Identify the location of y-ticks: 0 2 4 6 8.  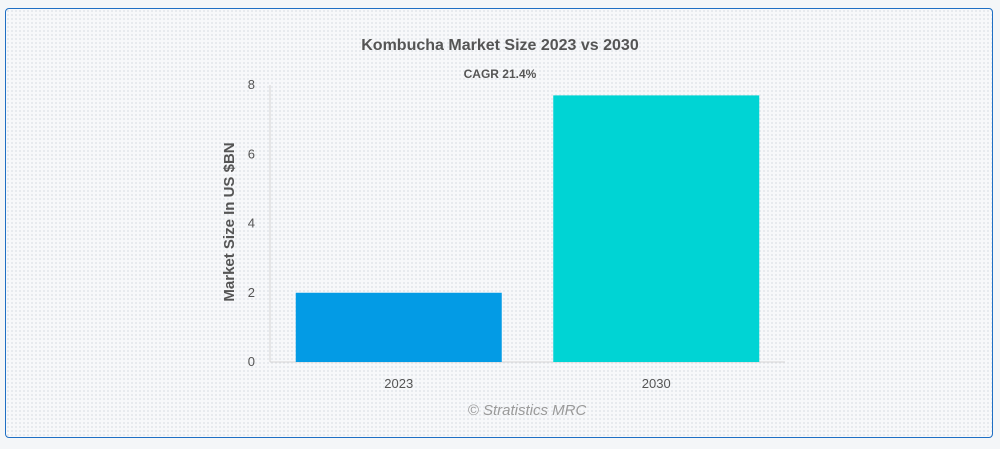
(251, 223).